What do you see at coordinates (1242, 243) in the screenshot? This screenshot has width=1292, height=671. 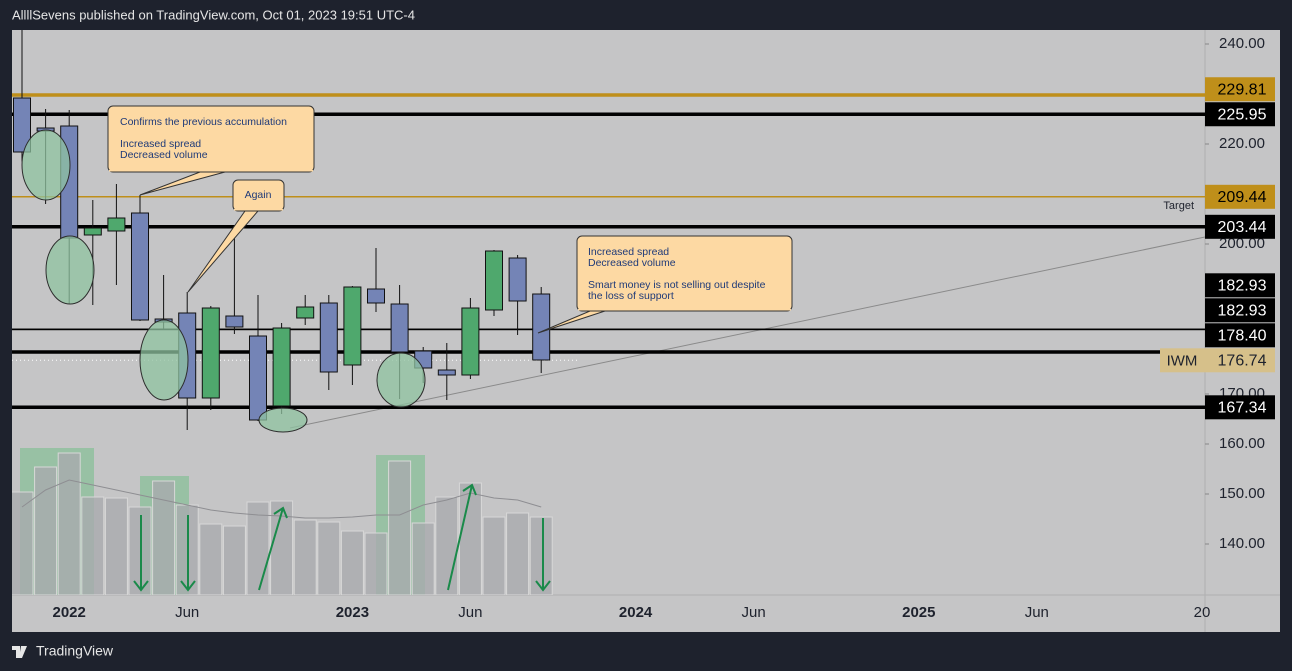 I see `y-tick-label: 200.00` at bounding box center [1242, 243].